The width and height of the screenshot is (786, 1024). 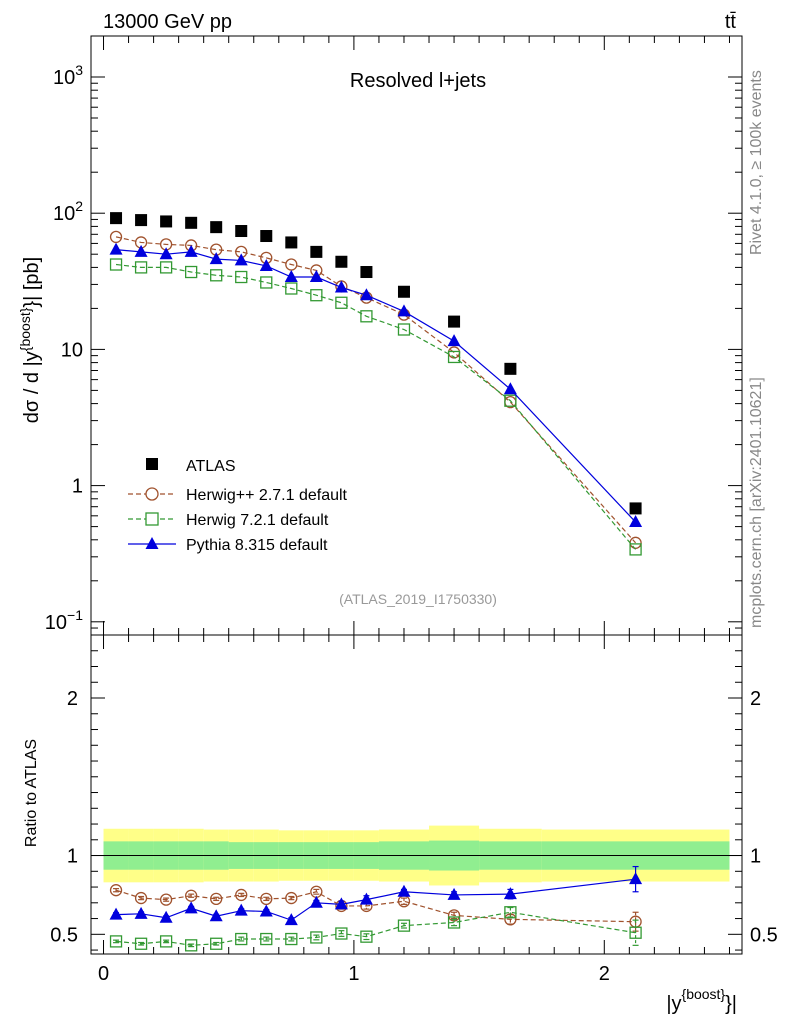 What do you see at coordinates (755, 699) in the screenshot?
I see `ratio-y-tick-label-right: 2` at bounding box center [755, 699].